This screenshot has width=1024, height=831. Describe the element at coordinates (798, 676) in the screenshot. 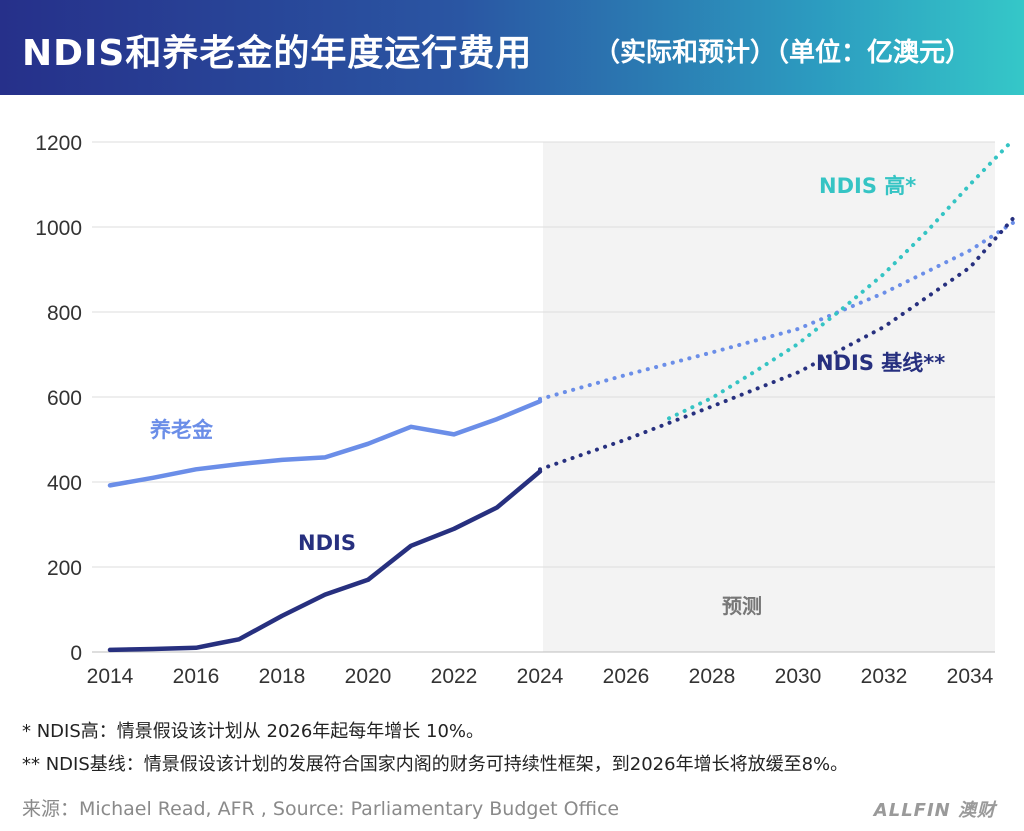

I see `x-tick-label: 2030` at that location.